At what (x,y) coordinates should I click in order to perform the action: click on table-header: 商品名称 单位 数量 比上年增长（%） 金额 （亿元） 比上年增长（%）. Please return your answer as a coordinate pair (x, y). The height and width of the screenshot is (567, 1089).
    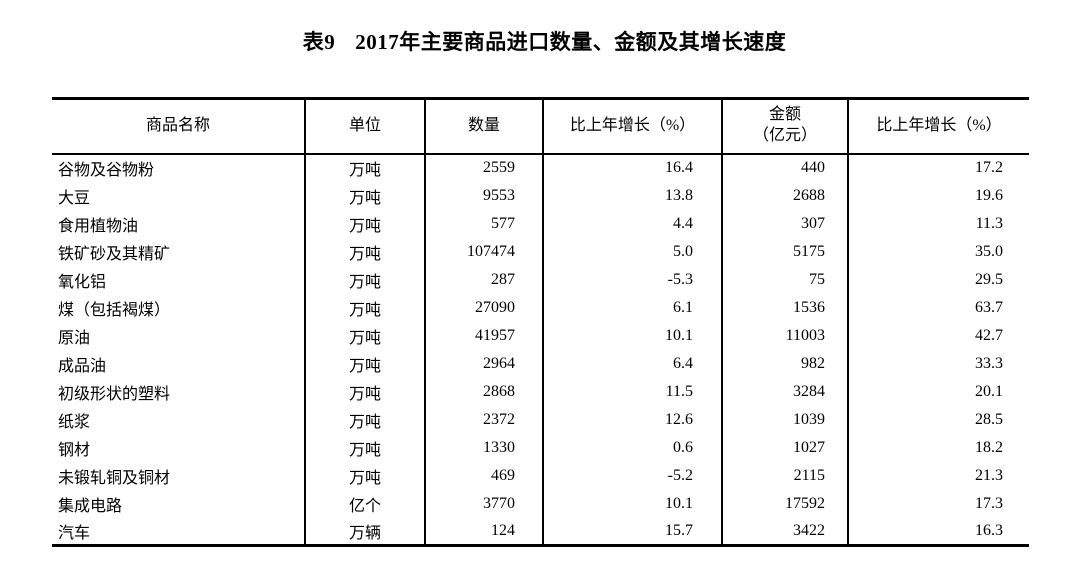
    Looking at the image, I should click on (540, 126).